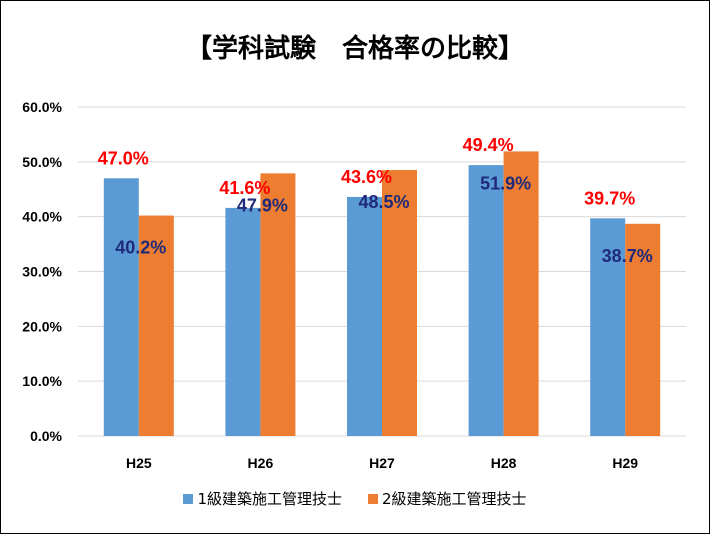  What do you see at coordinates (46, 436) in the screenshot?
I see `y-tick-label: 0.0%` at bounding box center [46, 436].